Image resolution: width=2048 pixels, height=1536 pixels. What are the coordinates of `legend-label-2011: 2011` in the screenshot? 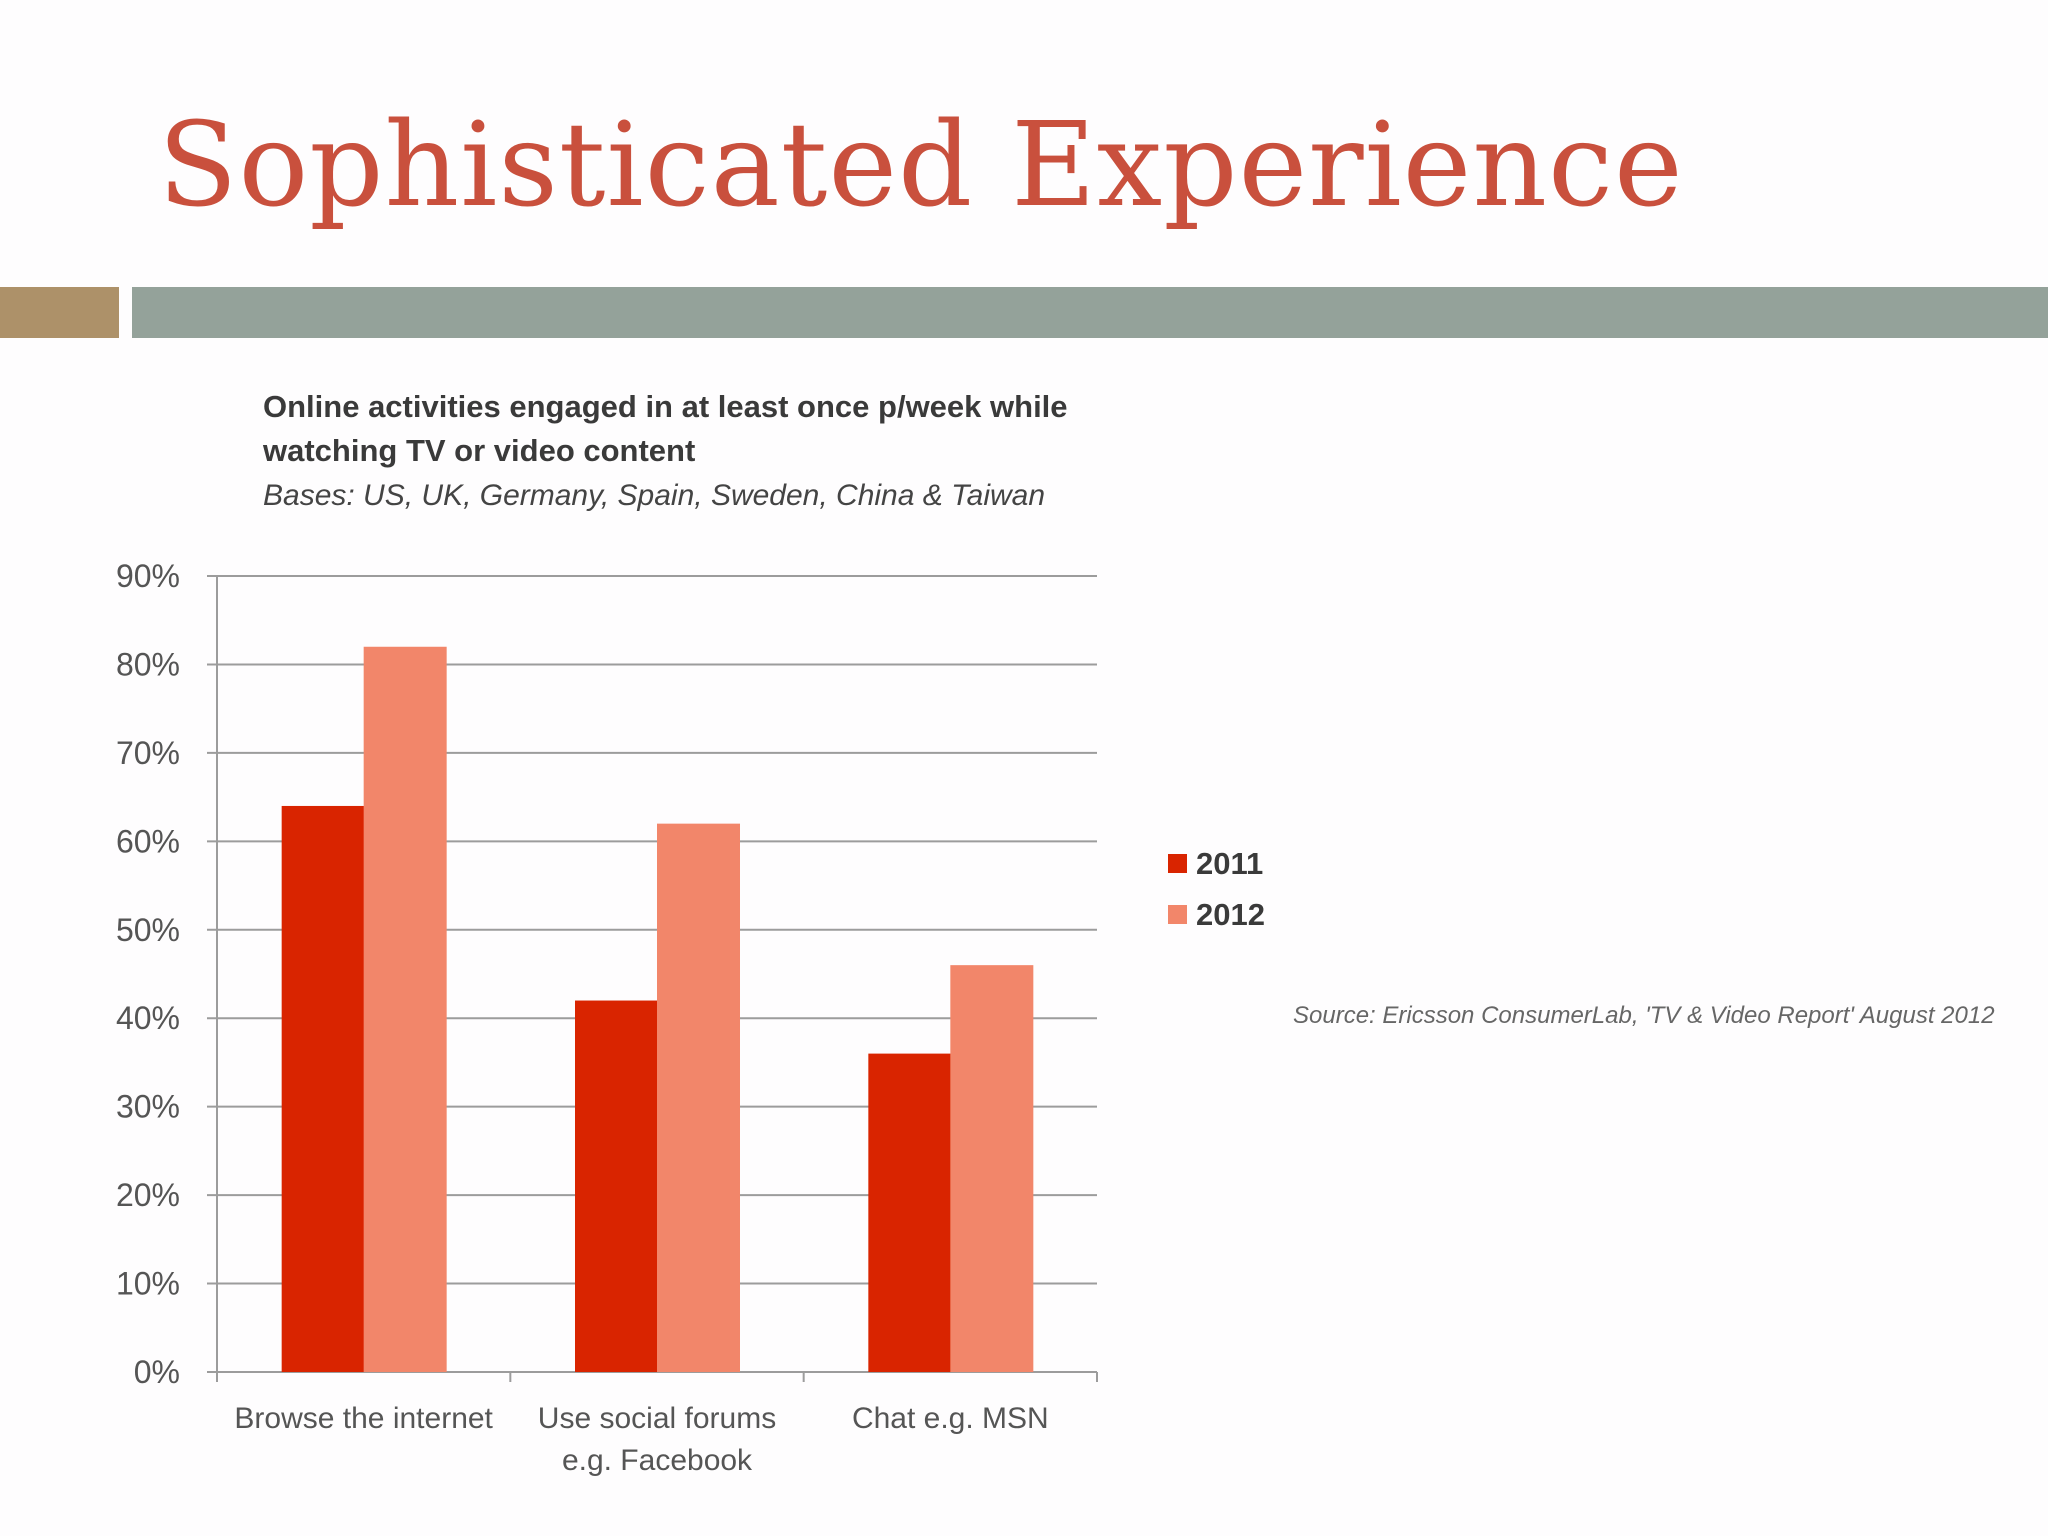 It's located at (1229, 863).